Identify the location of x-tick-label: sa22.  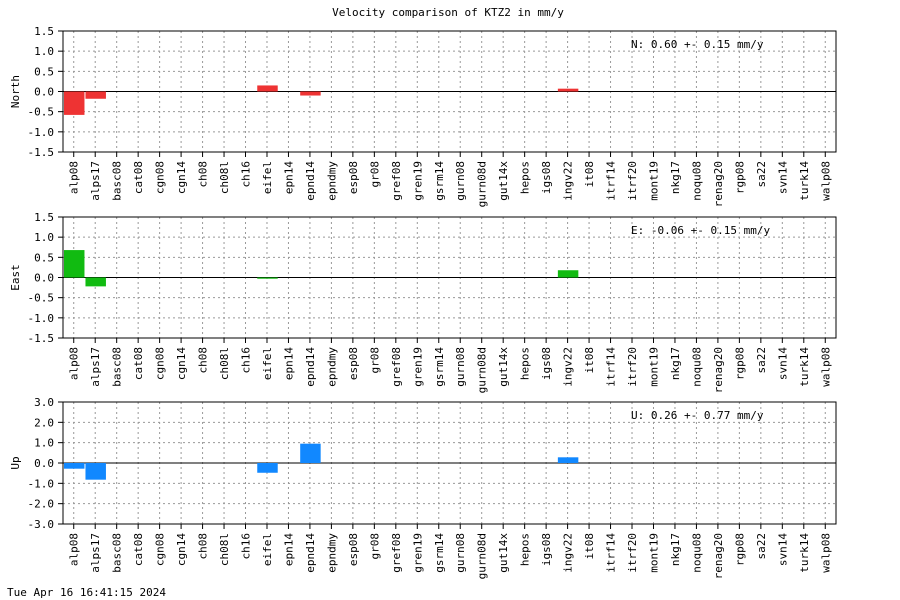
(761, 360).